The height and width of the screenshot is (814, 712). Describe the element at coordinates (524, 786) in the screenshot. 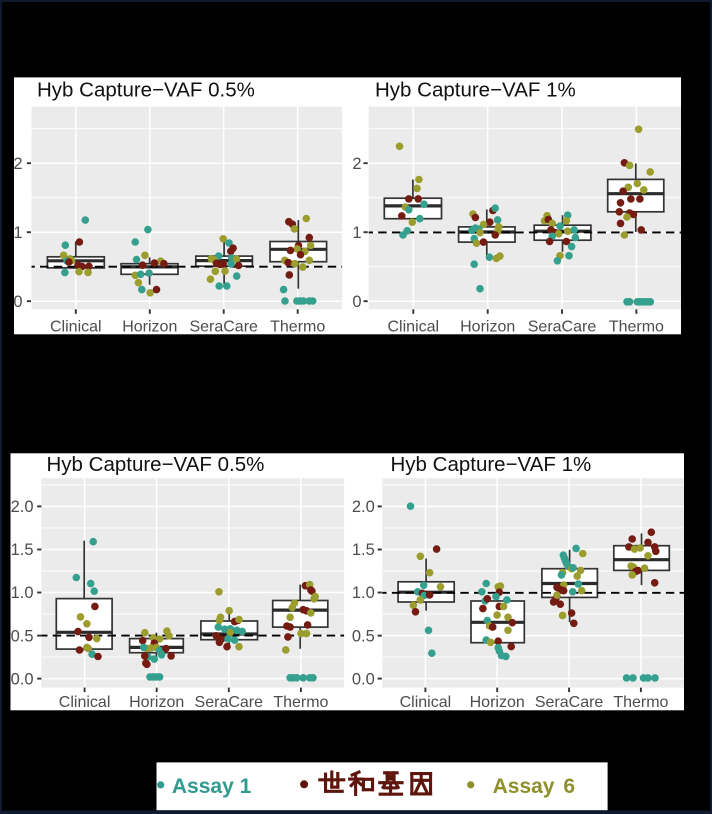

I see `svg-text: Assay` at that location.